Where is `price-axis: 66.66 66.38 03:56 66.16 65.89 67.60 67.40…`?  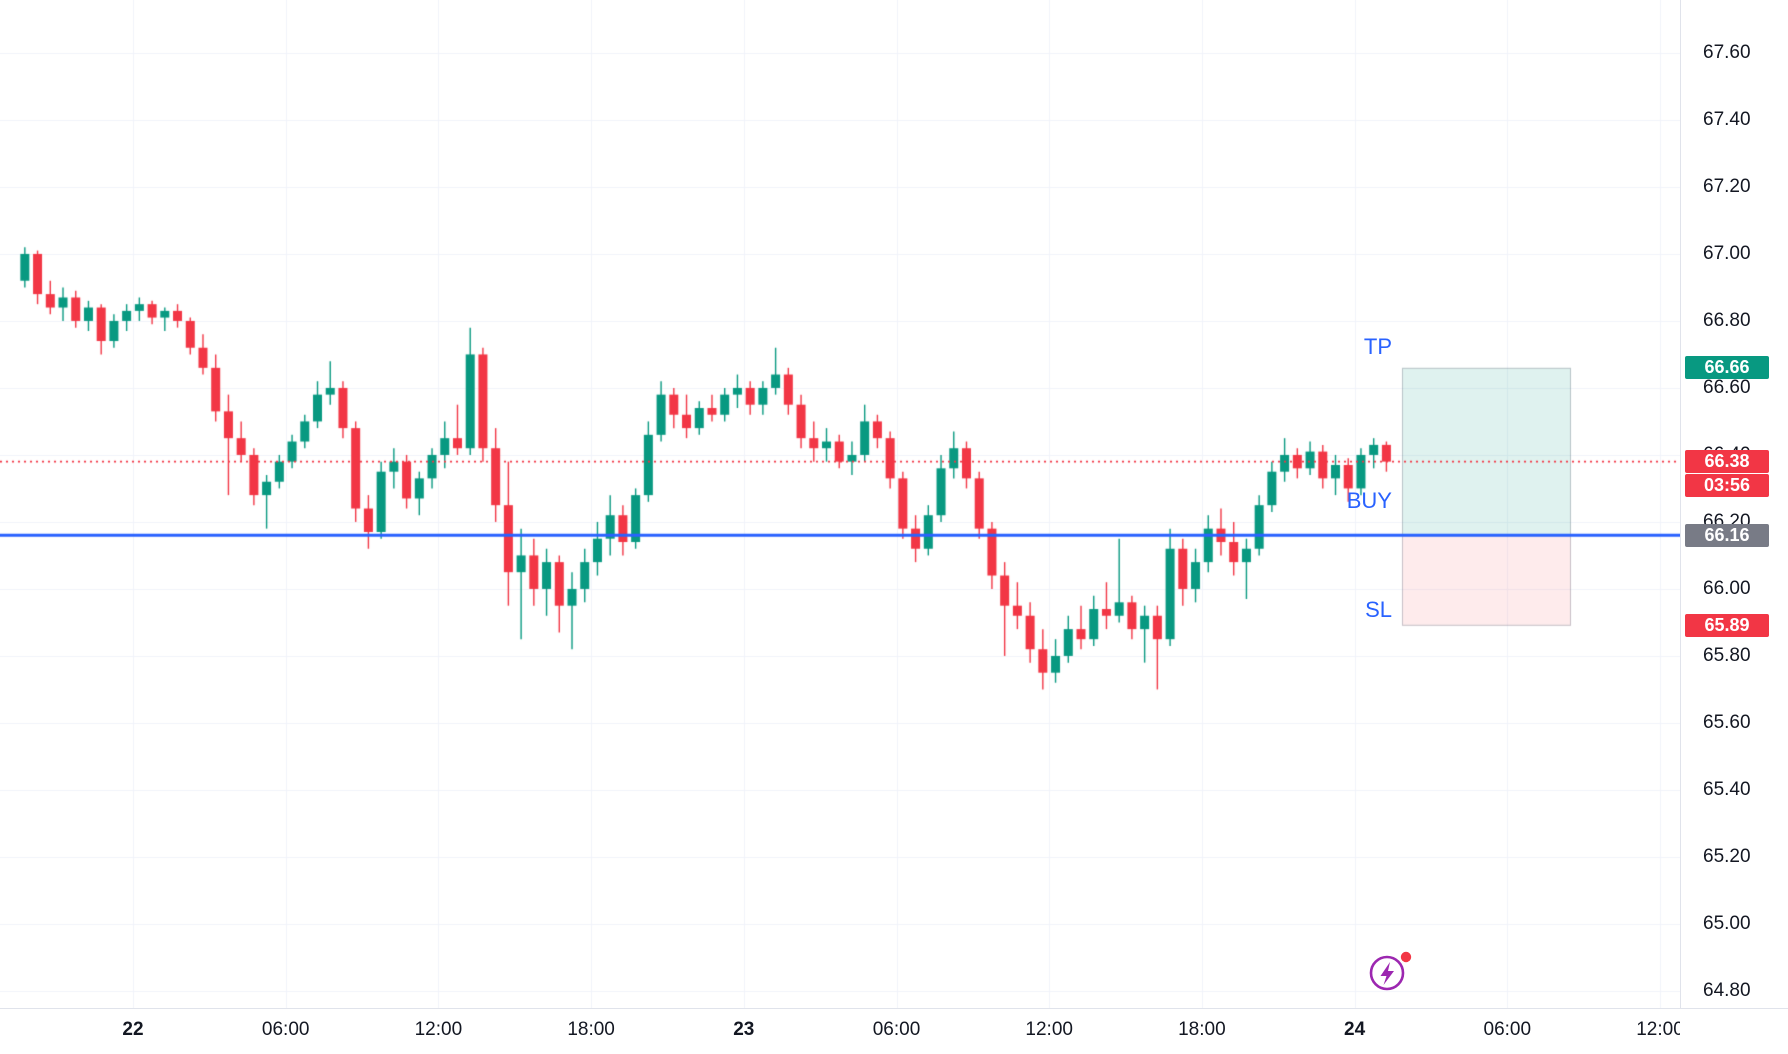 price-axis: 66.66 66.38 03:56 66.16 65.89 67.60 67.40… is located at coordinates (1734, 504).